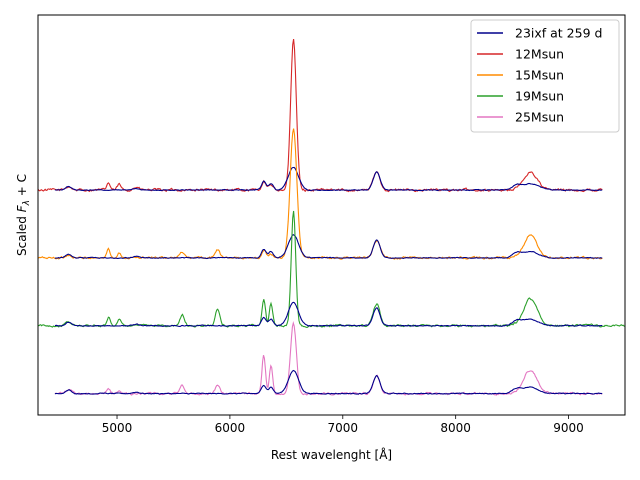 The width and height of the screenshot is (640, 480). Describe the element at coordinates (539, 75) in the screenshot. I see `legend-label: 15Msun` at that location.